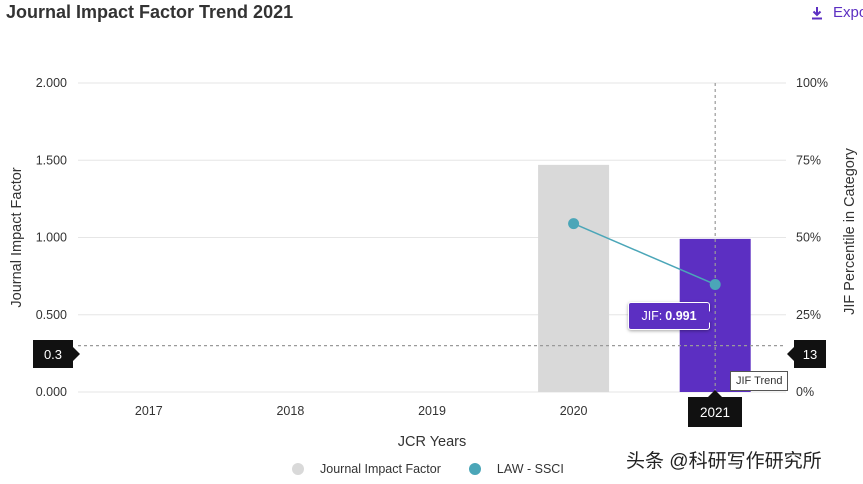 The height and width of the screenshot is (484, 863). Describe the element at coordinates (644, 254) in the screenshot. I see `series-line-law-ssci` at that location.